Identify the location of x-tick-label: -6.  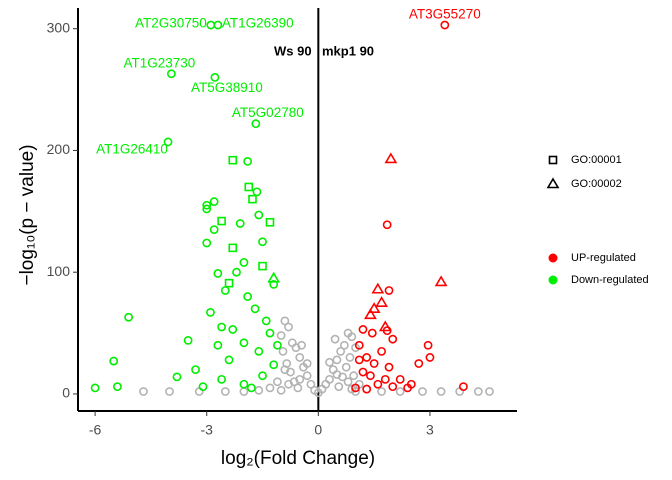
(95, 430).